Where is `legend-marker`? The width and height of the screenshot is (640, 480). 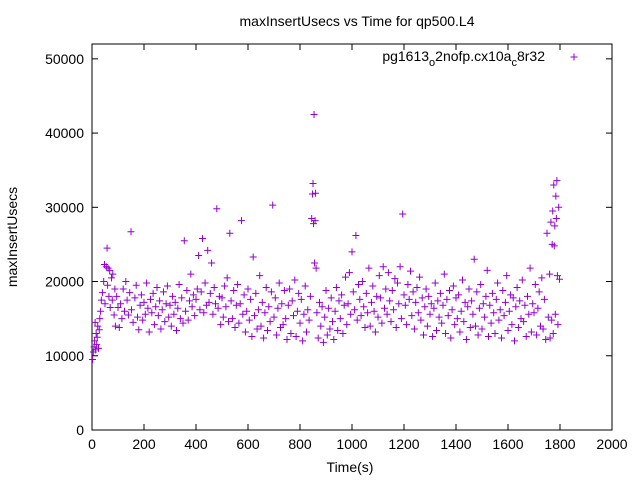 legend-marker is located at coordinates (574, 57).